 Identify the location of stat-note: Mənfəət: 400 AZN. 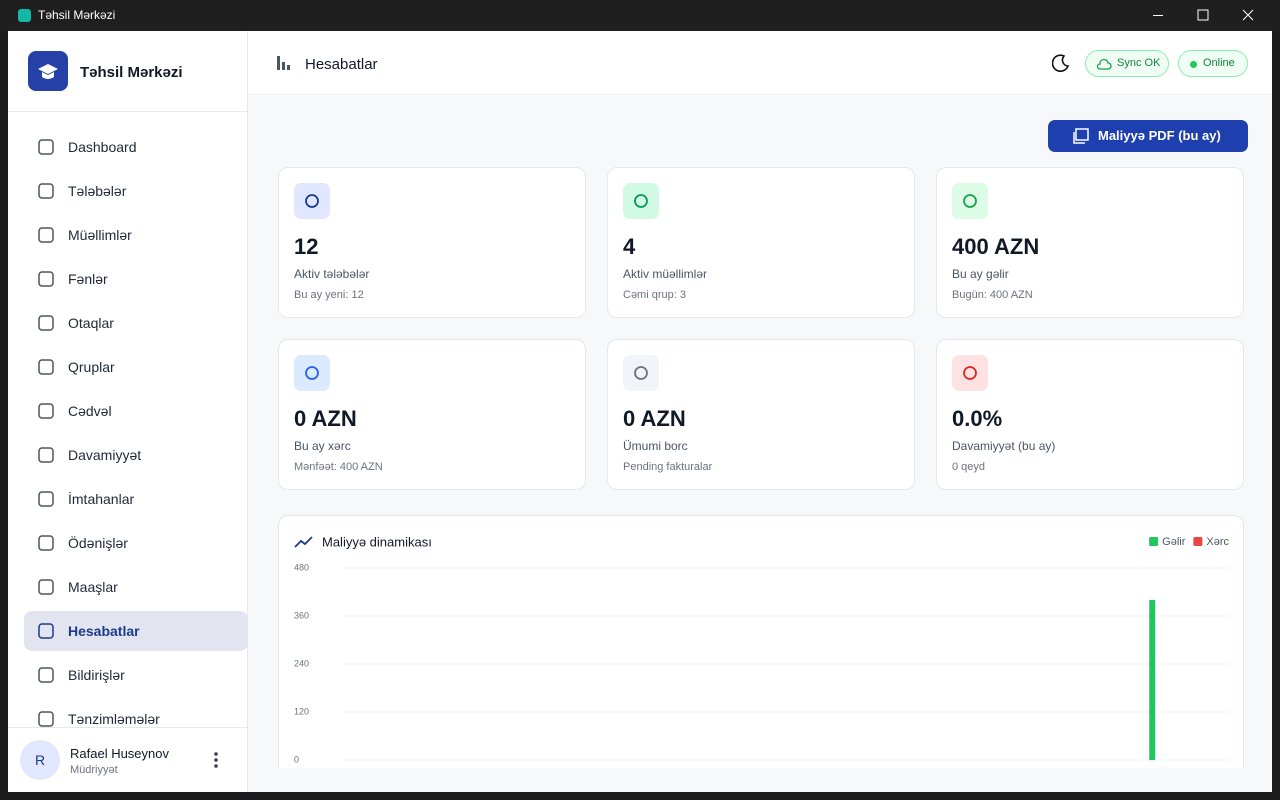
(338, 467).